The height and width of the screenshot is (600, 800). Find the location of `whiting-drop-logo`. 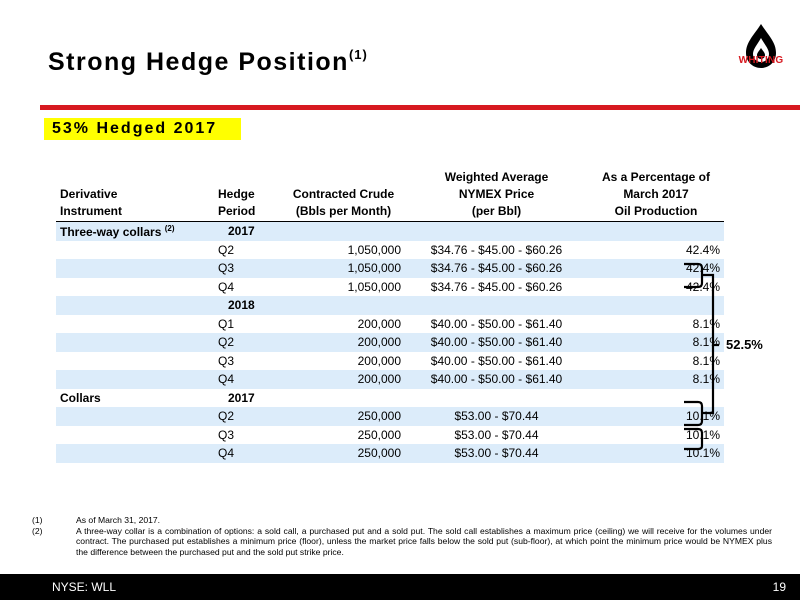

whiting-drop-logo is located at coordinates (761, 46).